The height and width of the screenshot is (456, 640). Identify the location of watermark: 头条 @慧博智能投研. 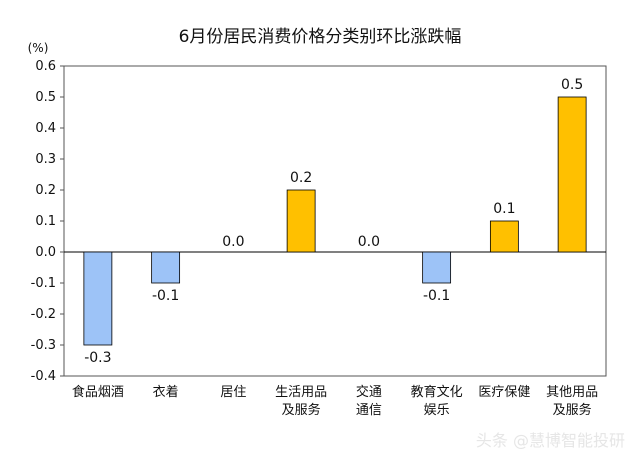
(550, 440).